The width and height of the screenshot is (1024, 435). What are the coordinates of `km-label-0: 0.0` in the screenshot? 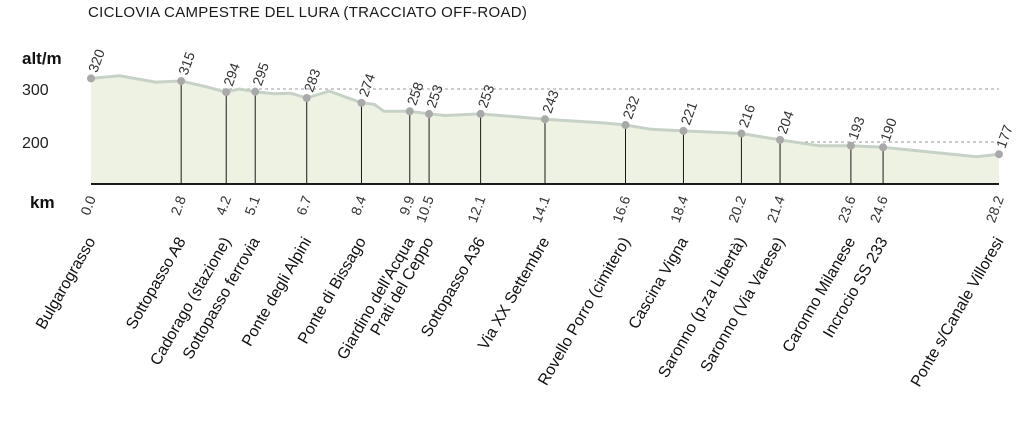 It's located at (88, 205).